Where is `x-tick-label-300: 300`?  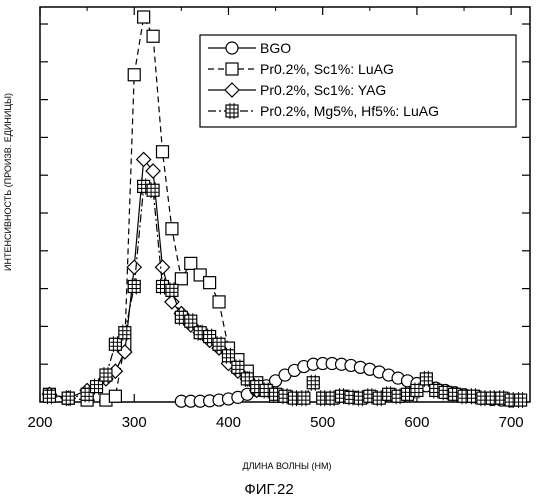 x-tick-label-300: 300 is located at coordinates (134, 422).